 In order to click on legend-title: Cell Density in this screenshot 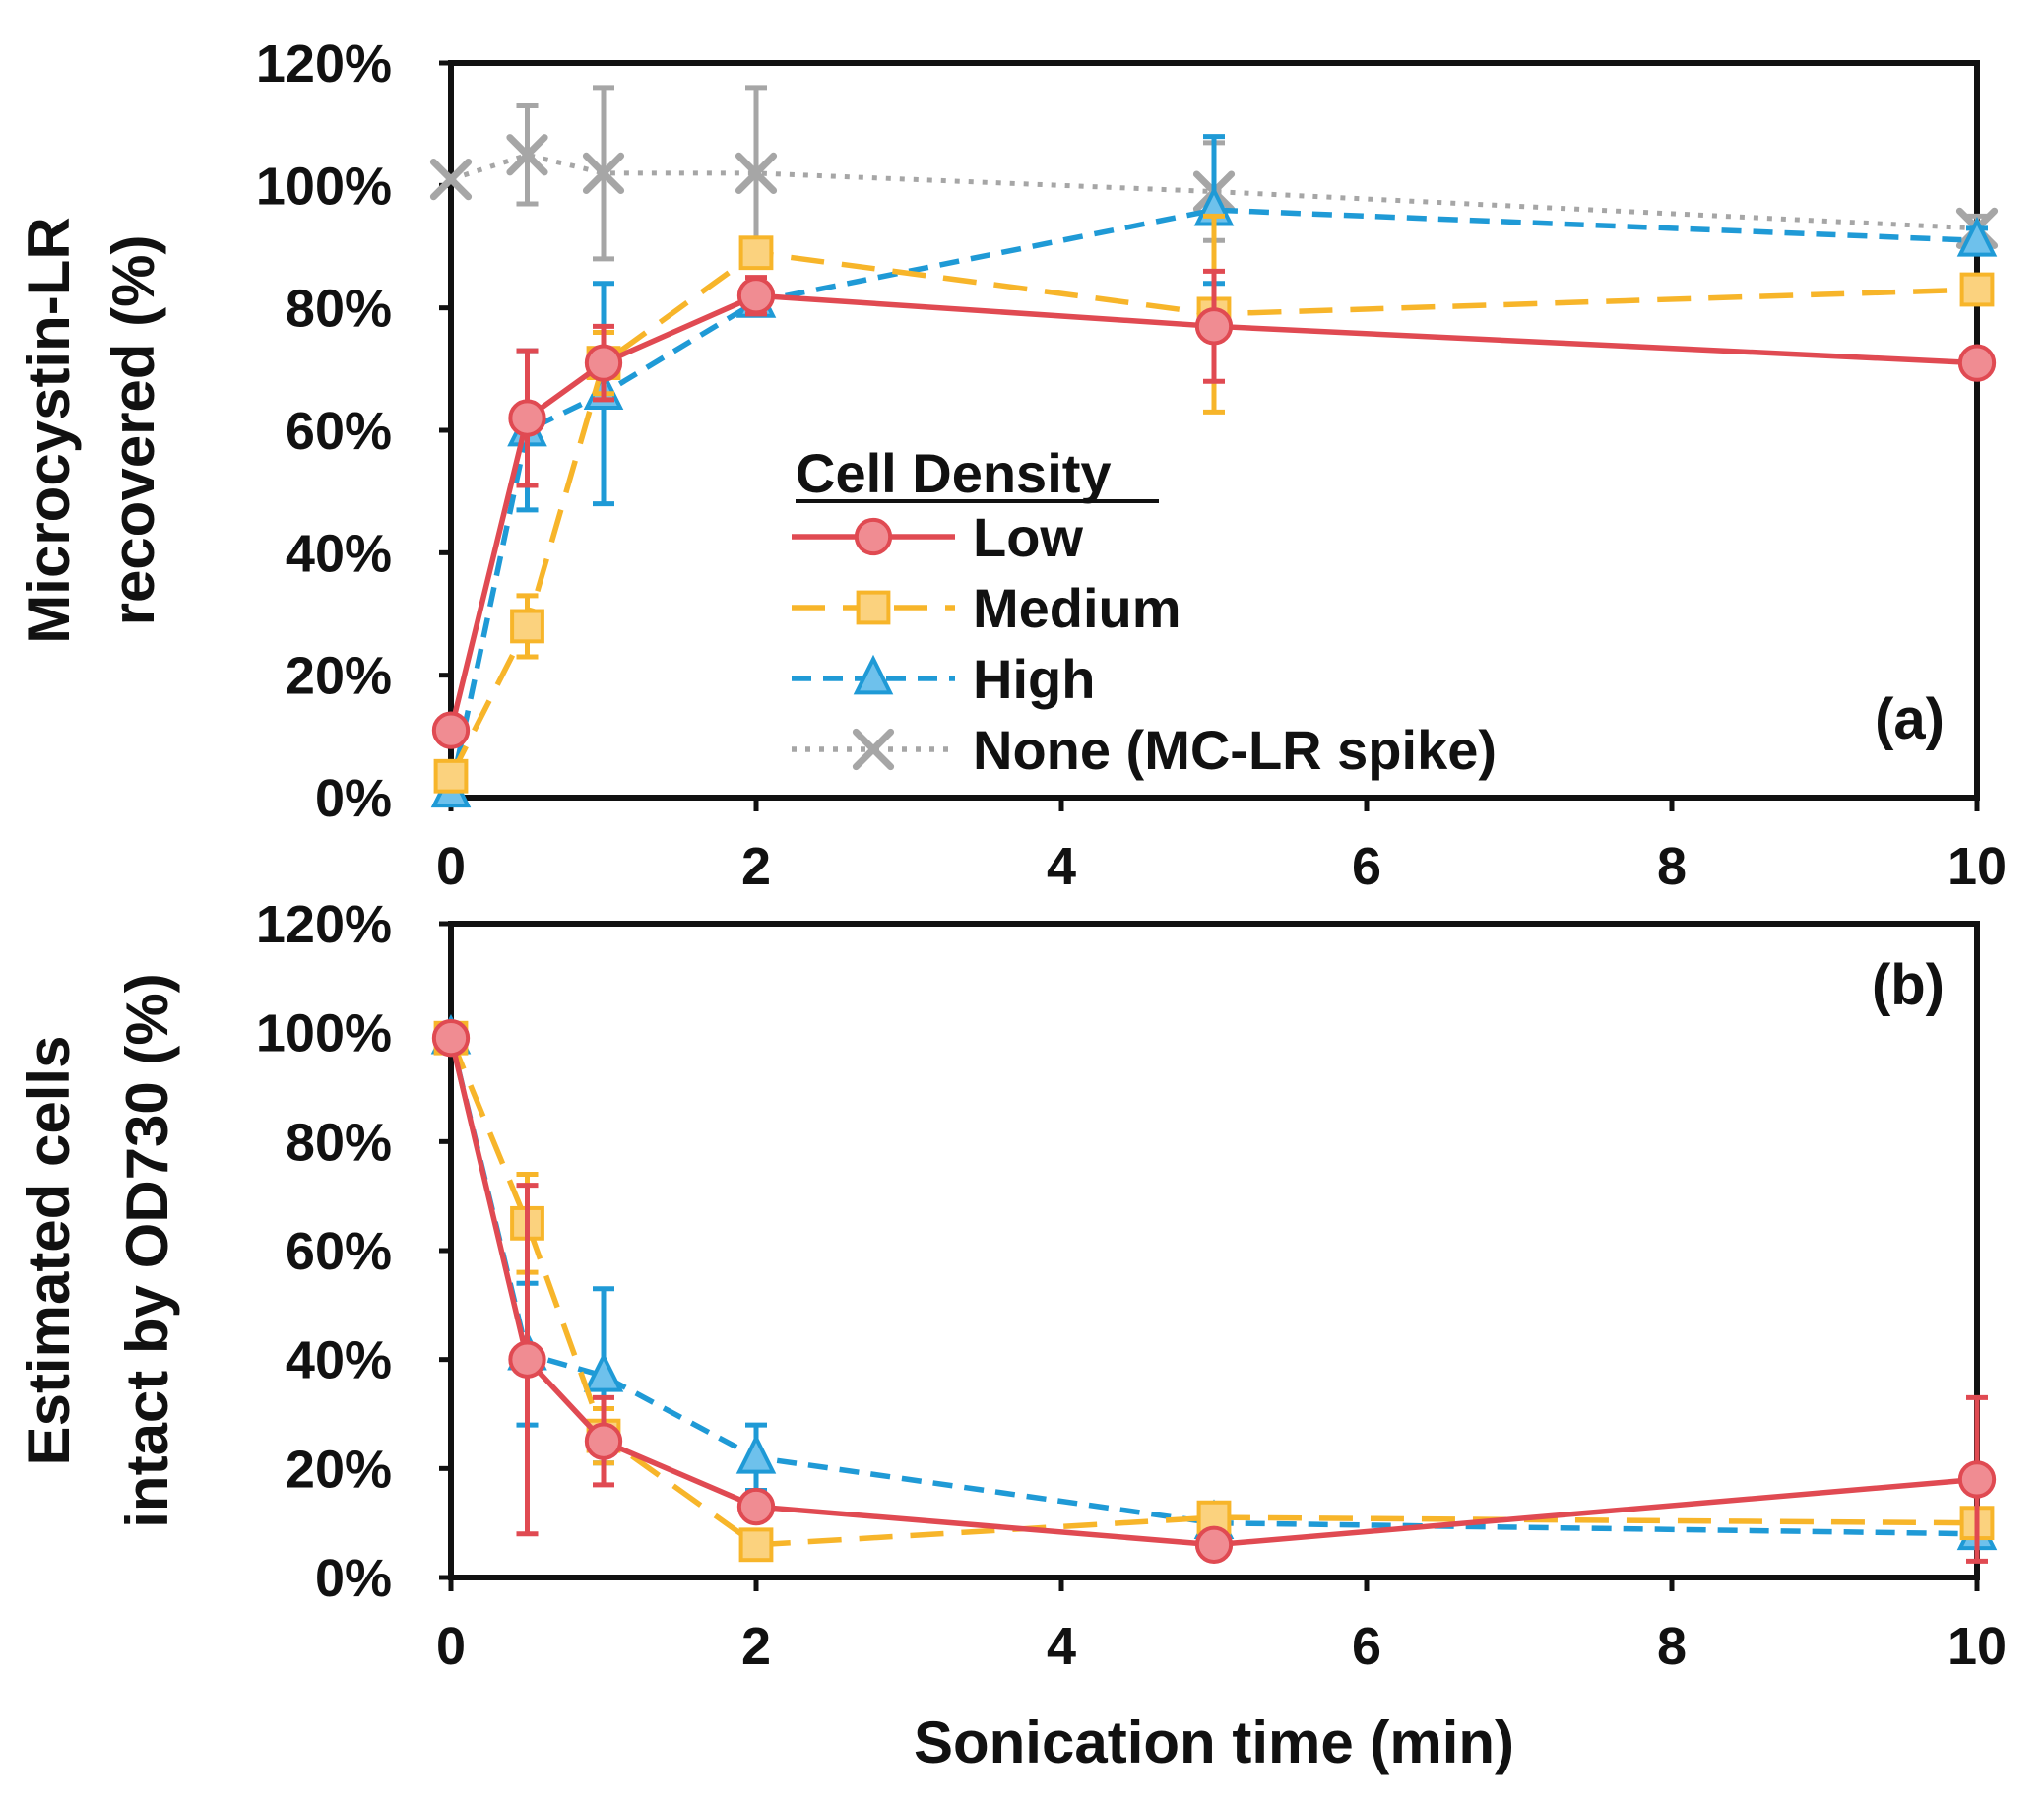, I will do `click(954, 473)`.